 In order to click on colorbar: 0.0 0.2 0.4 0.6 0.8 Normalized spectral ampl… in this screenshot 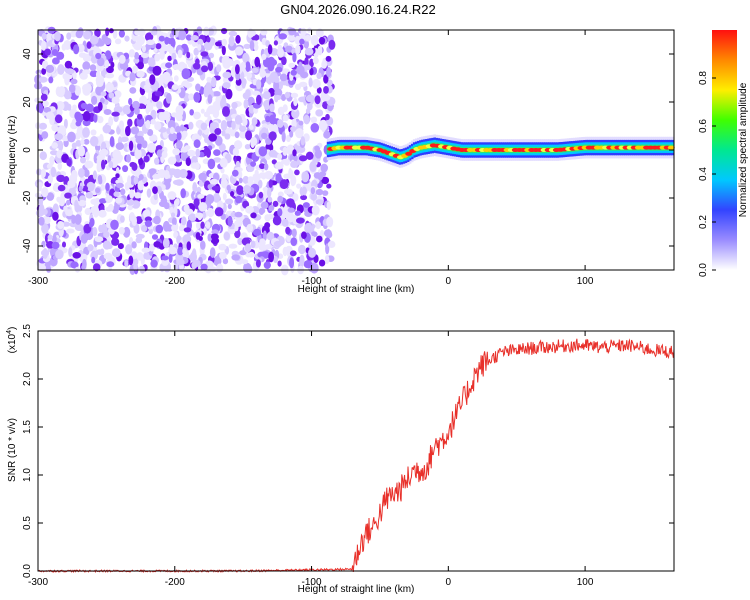, I will do `click(723, 153)`.